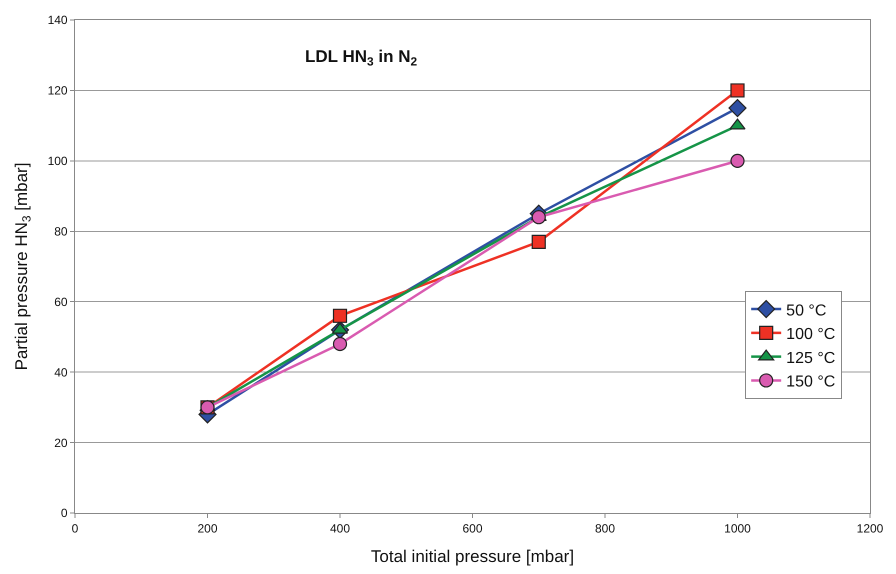 The width and height of the screenshot is (896, 574). I want to click on y-tick-label: 40, so click(61, 372).